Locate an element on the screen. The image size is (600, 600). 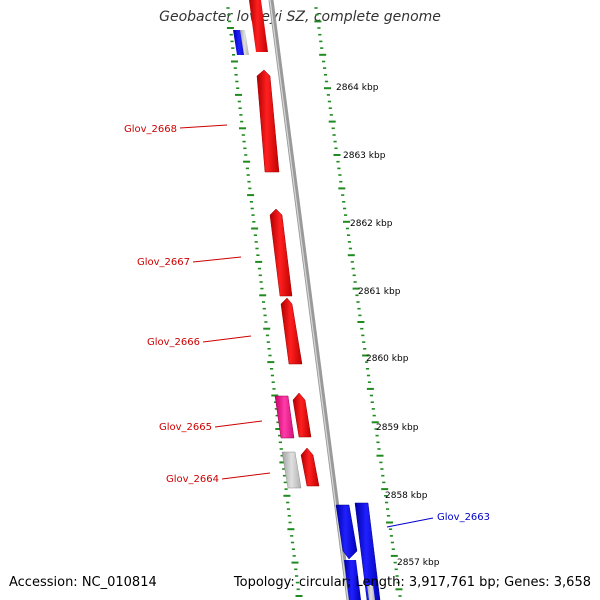
kbp-label-2861: 2861 kbp is located at coordinates (379, 292).